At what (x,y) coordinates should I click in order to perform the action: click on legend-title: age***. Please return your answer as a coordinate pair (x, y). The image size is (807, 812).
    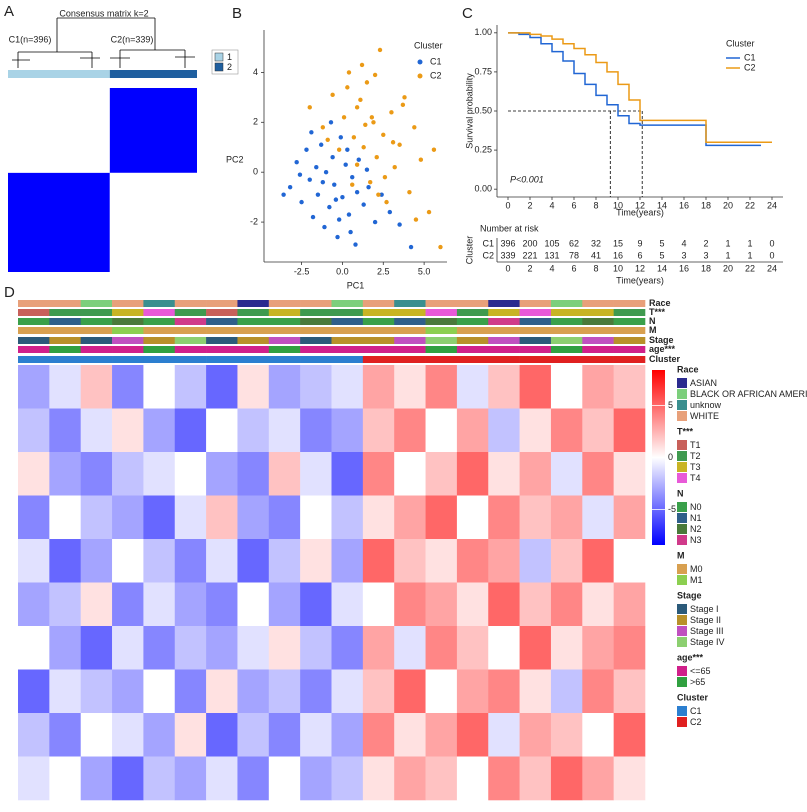
    Looking at the image, I should click on (690, 657).